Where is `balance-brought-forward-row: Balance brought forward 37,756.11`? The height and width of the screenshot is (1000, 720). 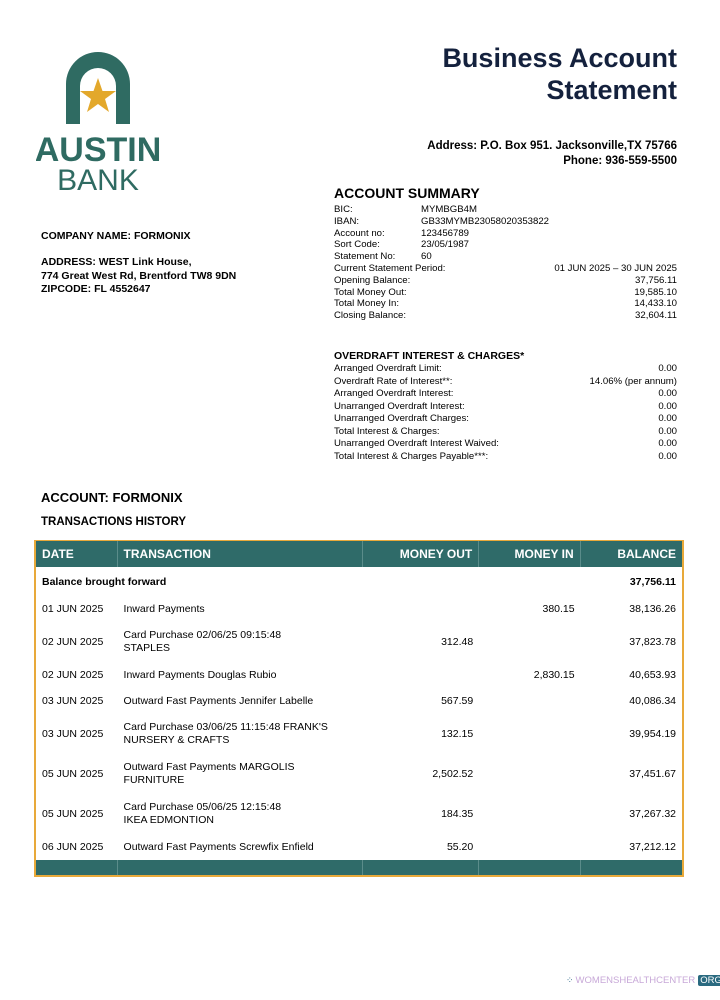
balance-brought-forward-row: Balance brought forward 37,756.11 is located at coordinates (359, 581).